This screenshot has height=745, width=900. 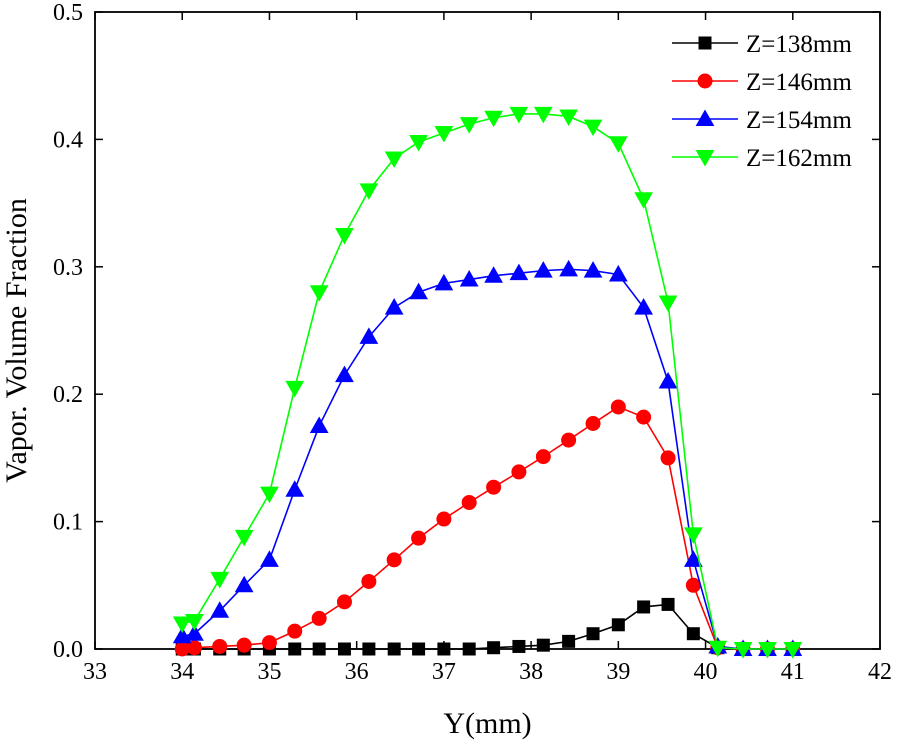 What do you see at coordinates (95, 672) in the screenshot?
I see `x-tick-label: 33` at bounding box center [95, 672].